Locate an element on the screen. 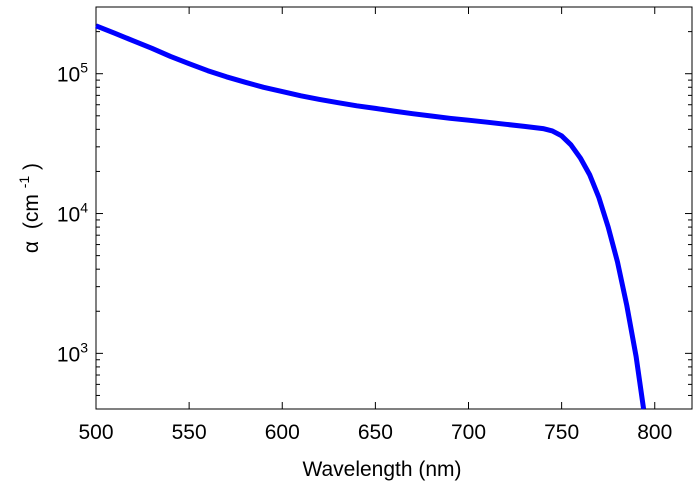 The width and height of the screenshot is (700, 491). x-tick-label: 550 is located at coordinates (189, 432).